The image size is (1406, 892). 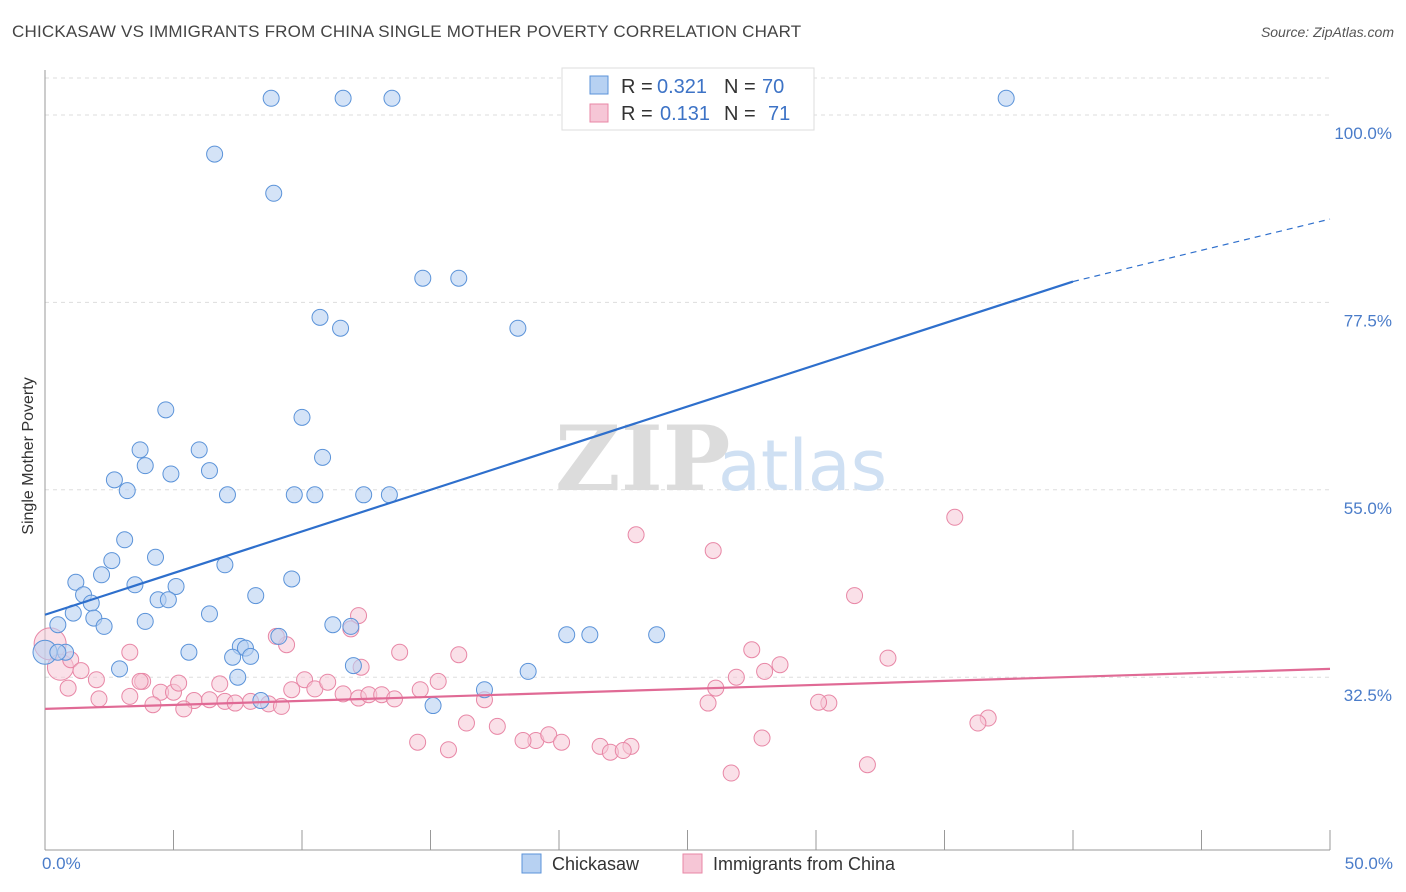 What do you see at coordinates (637, 114) in the screenshot?
I see `legend-r-label-2: R =` at bounding box center [637, 114].